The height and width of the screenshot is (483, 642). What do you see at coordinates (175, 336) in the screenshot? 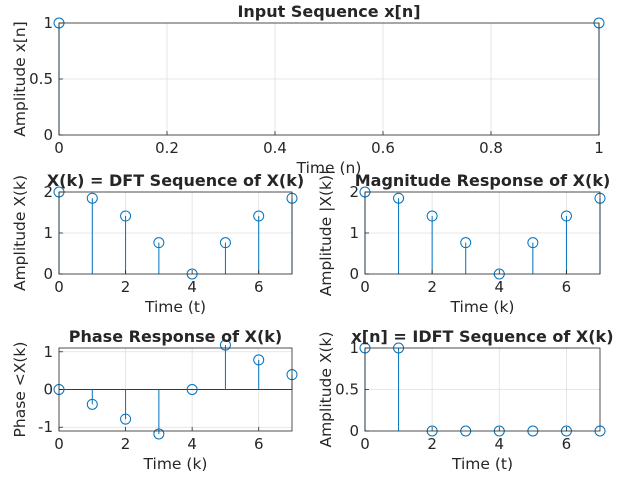
I see `subplot-title: Phase Response of X(k)` at bounding box center [175, 336].